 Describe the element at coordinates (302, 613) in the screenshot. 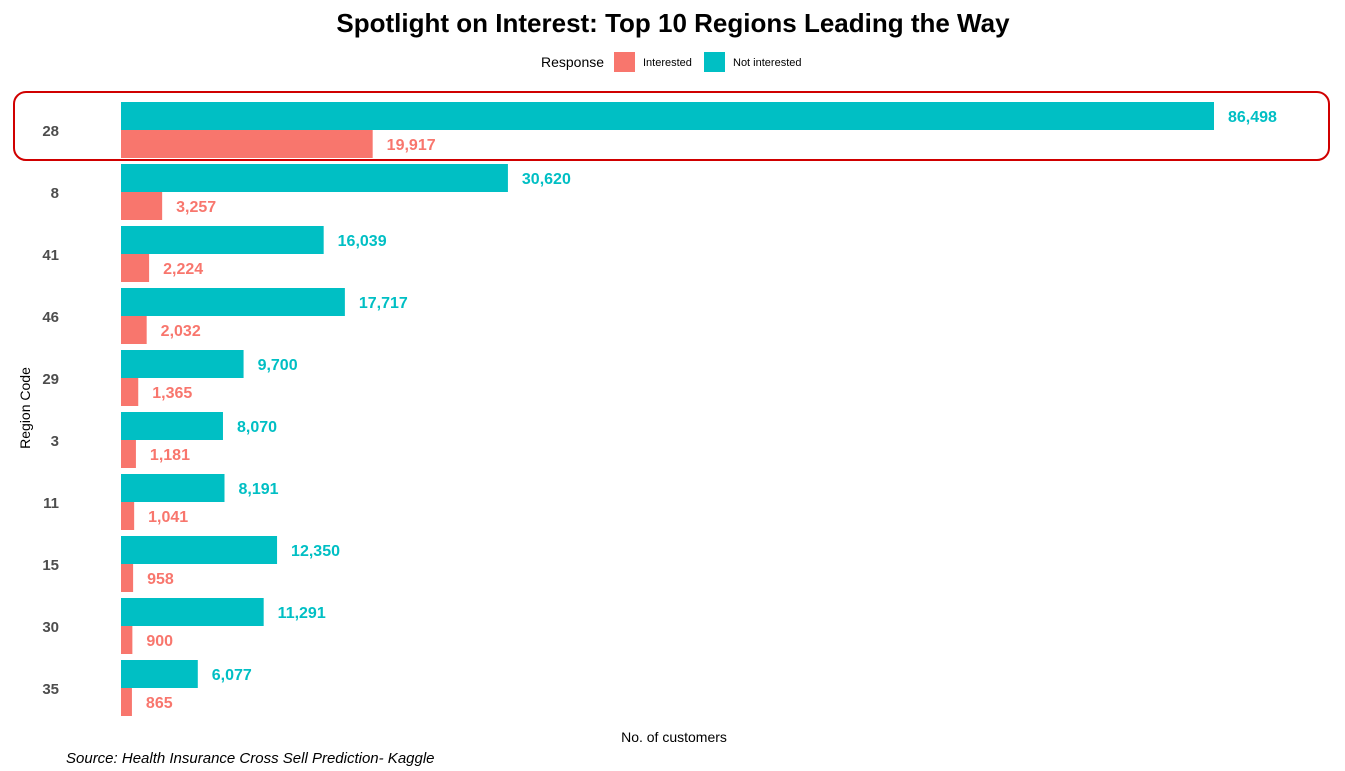

I see `data-label-not-interested: 11,291` at that location.